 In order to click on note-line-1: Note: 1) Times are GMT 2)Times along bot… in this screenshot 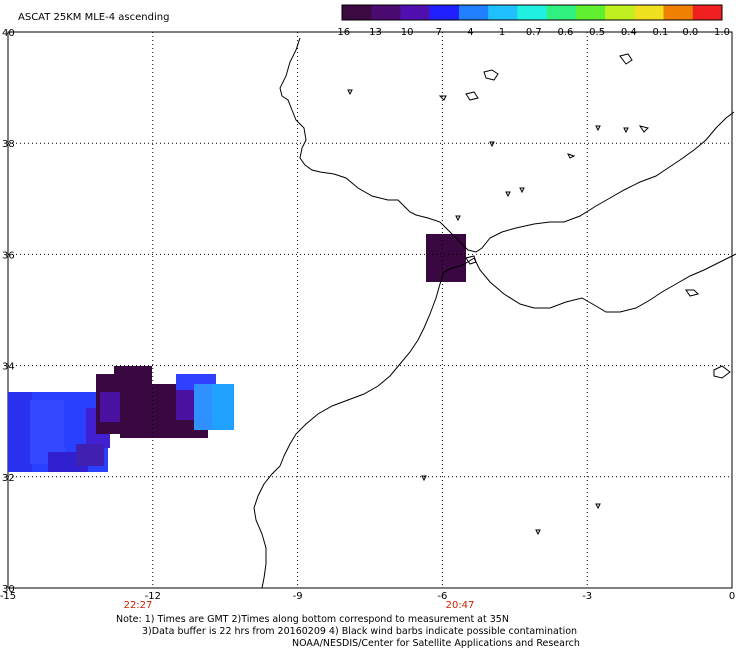, I will do `click(312, 619)`.